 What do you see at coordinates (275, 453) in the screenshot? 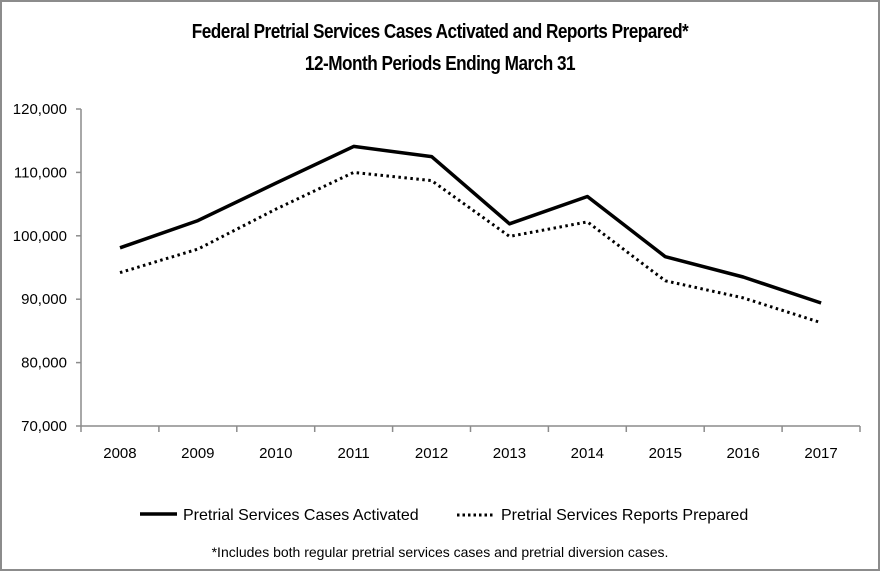
I see `x-tick-label: 2010` at bounding box center [275, 453].